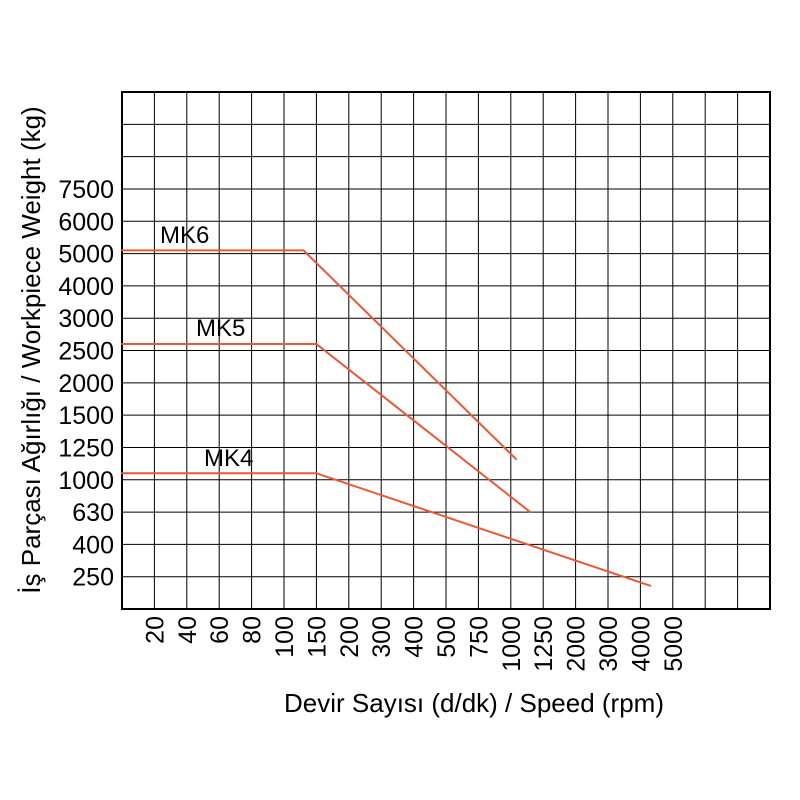 This screenshot has height=800, width=800. I want to click on series-label-mk6: MK6, so click(184, 235).